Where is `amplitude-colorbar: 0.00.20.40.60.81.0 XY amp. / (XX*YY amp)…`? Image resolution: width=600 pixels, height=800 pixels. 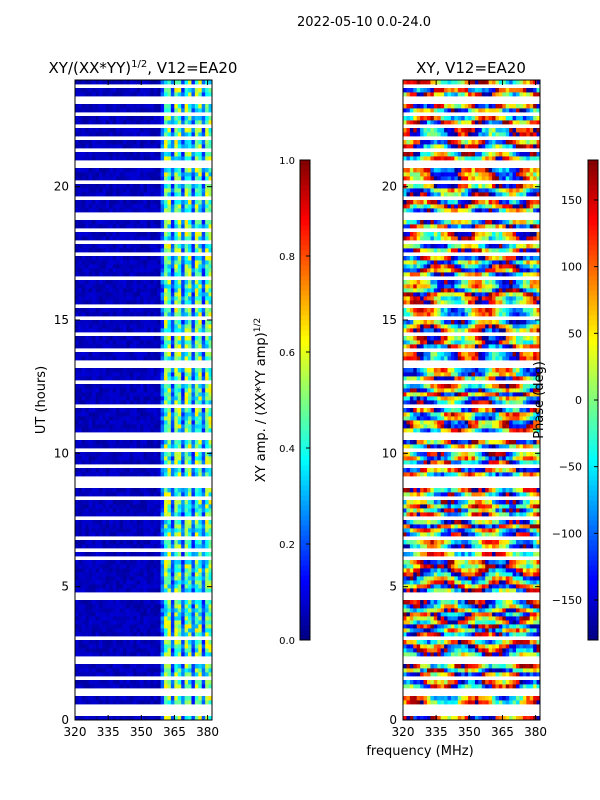
amplitude-colorbar: 0.00.20.40.60.81.0 XY amp. / (XX*YY amp)… is located at coordinates (282, 401).